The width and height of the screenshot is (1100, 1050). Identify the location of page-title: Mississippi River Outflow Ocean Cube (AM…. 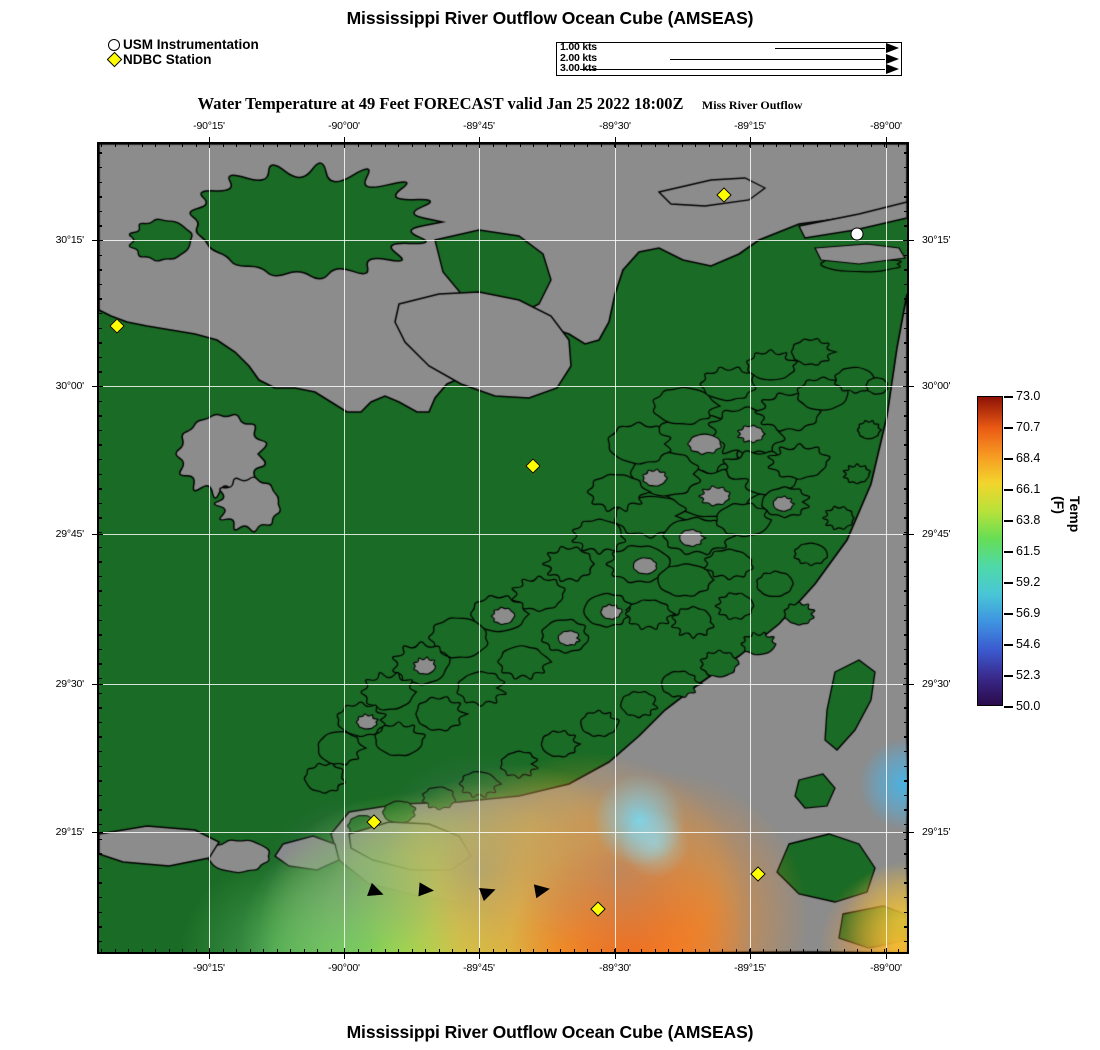
(550, 18).